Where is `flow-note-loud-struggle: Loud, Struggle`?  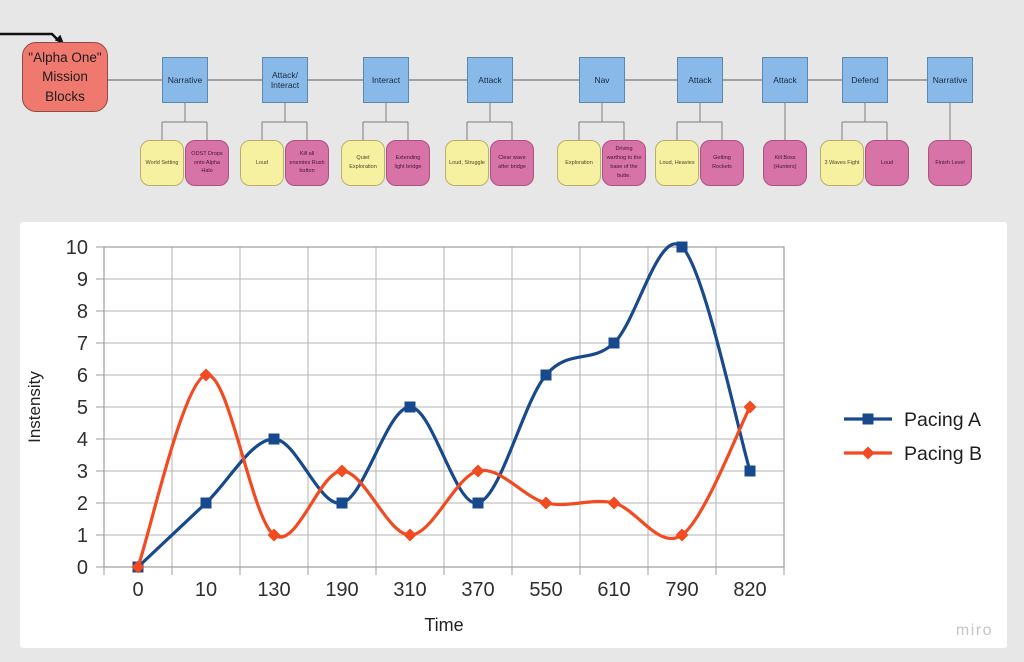 flow-note-loud-struggle: Loud, Struggle is located at coordinates (467, 163).